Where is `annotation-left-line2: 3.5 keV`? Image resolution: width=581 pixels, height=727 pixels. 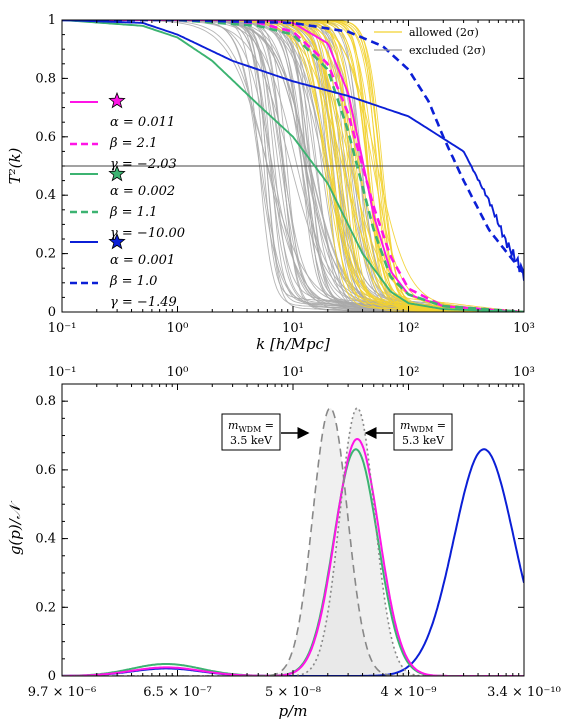
annotation-left-line2: 3.5 keV is located at coordinates (251, 440).